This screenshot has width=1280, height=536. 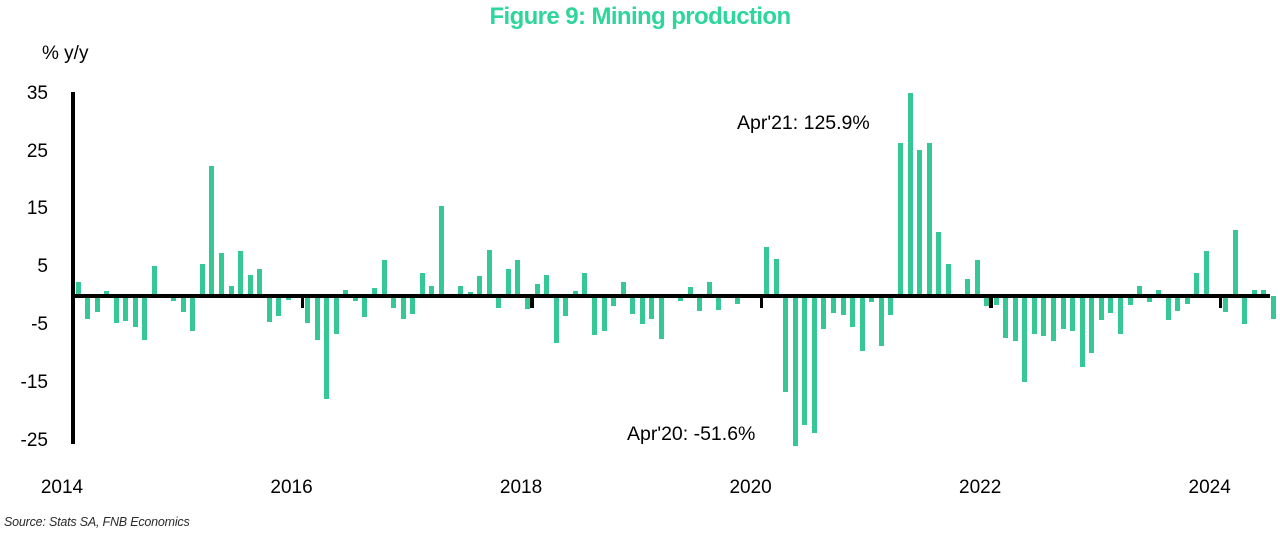 What do you see at coordinates (34, 440) in the screenshot?
I see `y-tick-label: -25` at bounding box center [34, 440].